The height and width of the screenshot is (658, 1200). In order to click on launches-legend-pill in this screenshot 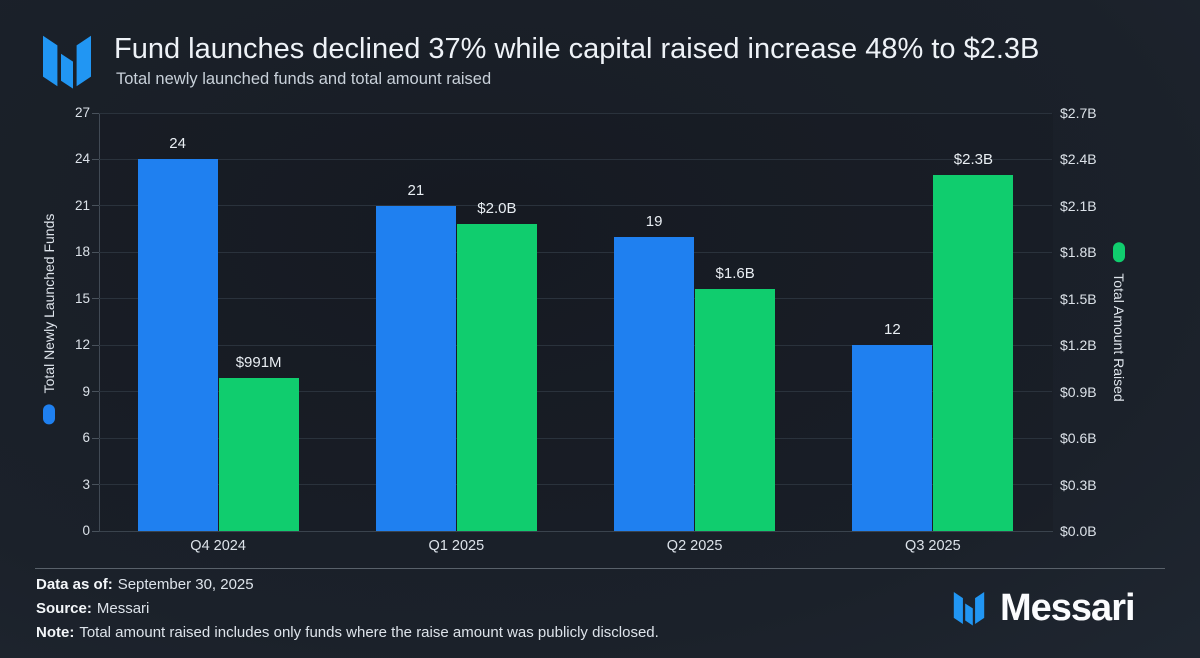, I will do `click(49, 414)`.